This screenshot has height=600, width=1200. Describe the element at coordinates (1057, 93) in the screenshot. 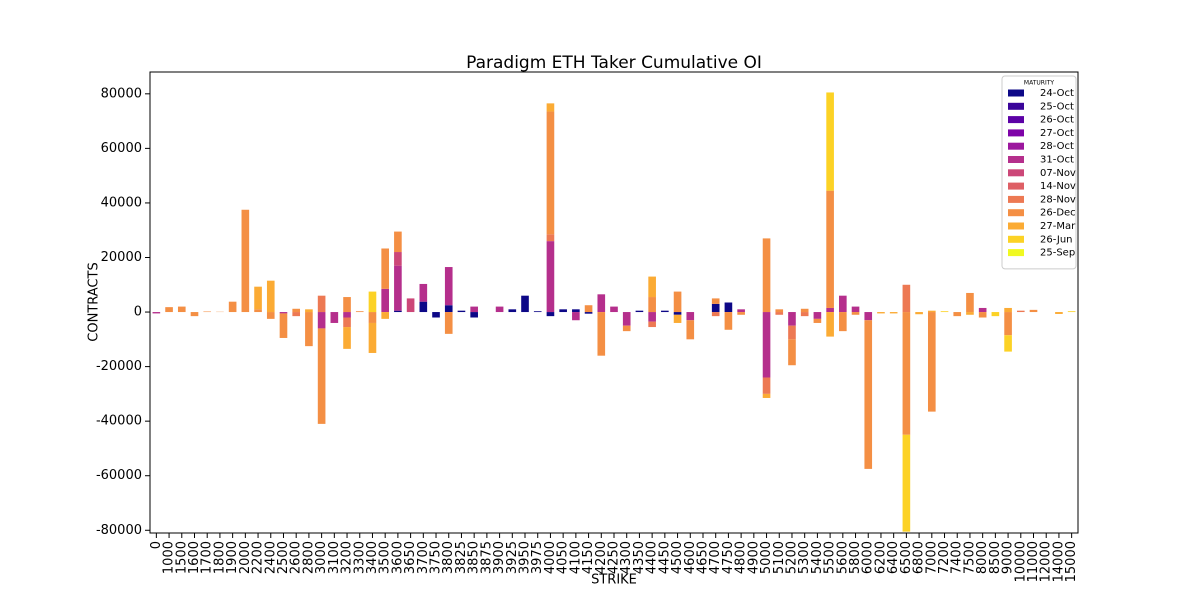

I see `legend-label: 24-Oct` at that location.